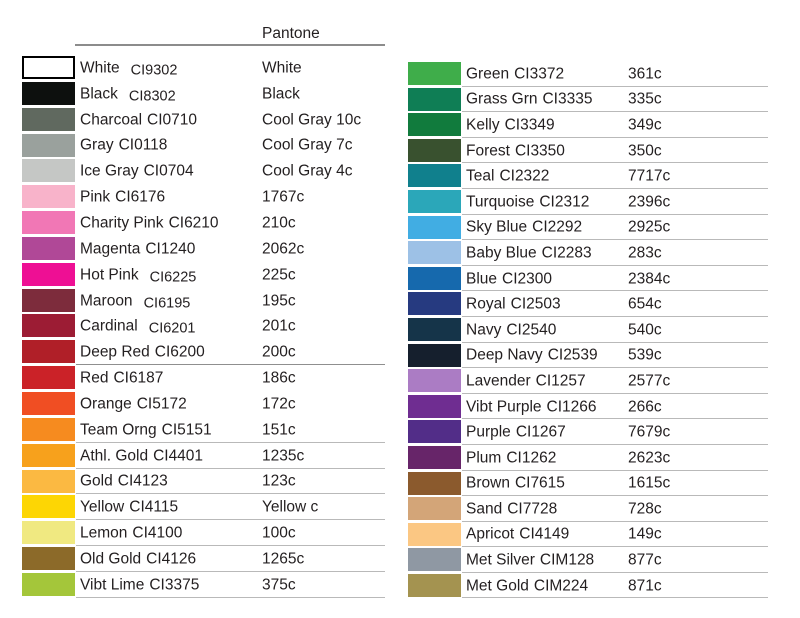  Describe the element at coordinates (588, 458) in the screenshot. I see `color-row: Plum CI1262 2623c` at that location.